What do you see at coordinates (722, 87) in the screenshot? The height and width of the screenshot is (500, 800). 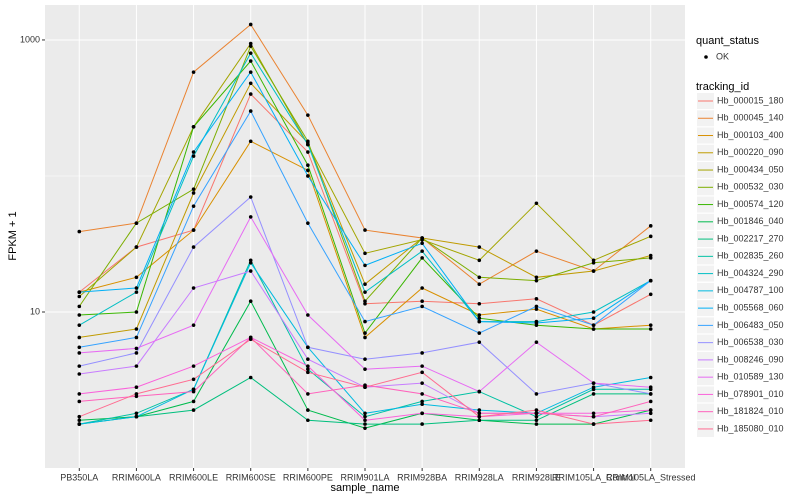 I see `legend-title: tracking_id` at bounding box center [722, 87].